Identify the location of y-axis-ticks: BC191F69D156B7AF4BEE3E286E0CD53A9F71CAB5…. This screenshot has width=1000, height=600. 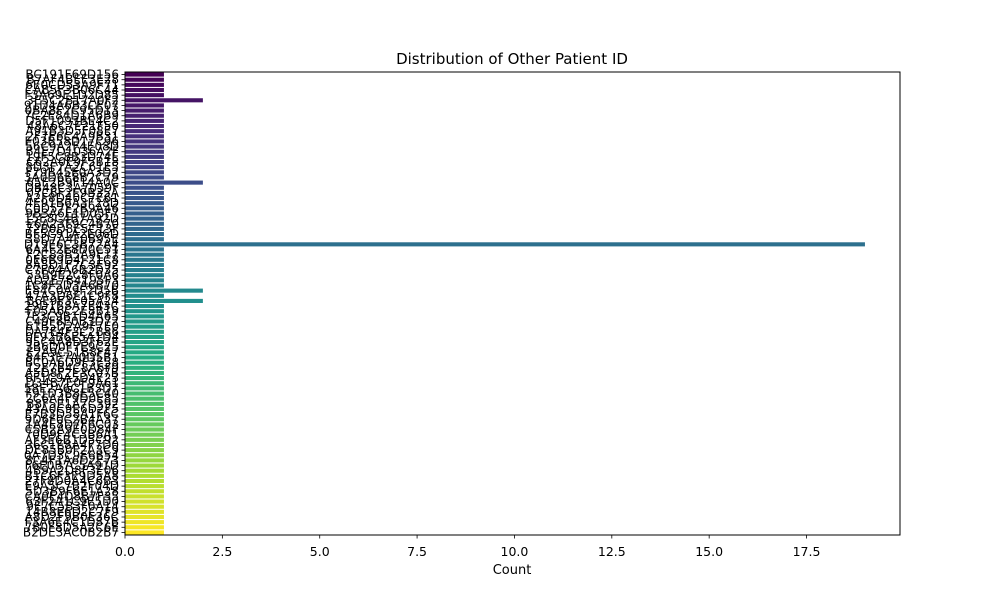
(74, 303).